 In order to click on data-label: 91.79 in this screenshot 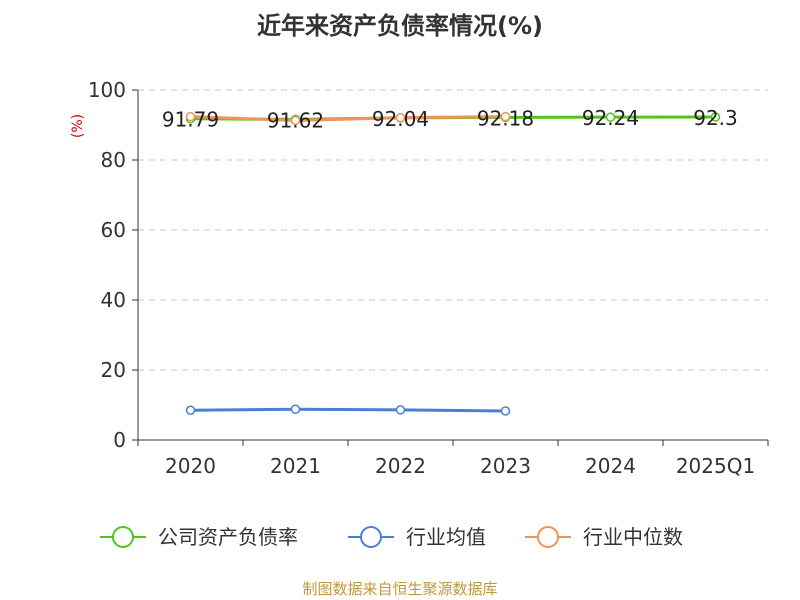, I will do `click(190, 120)`.